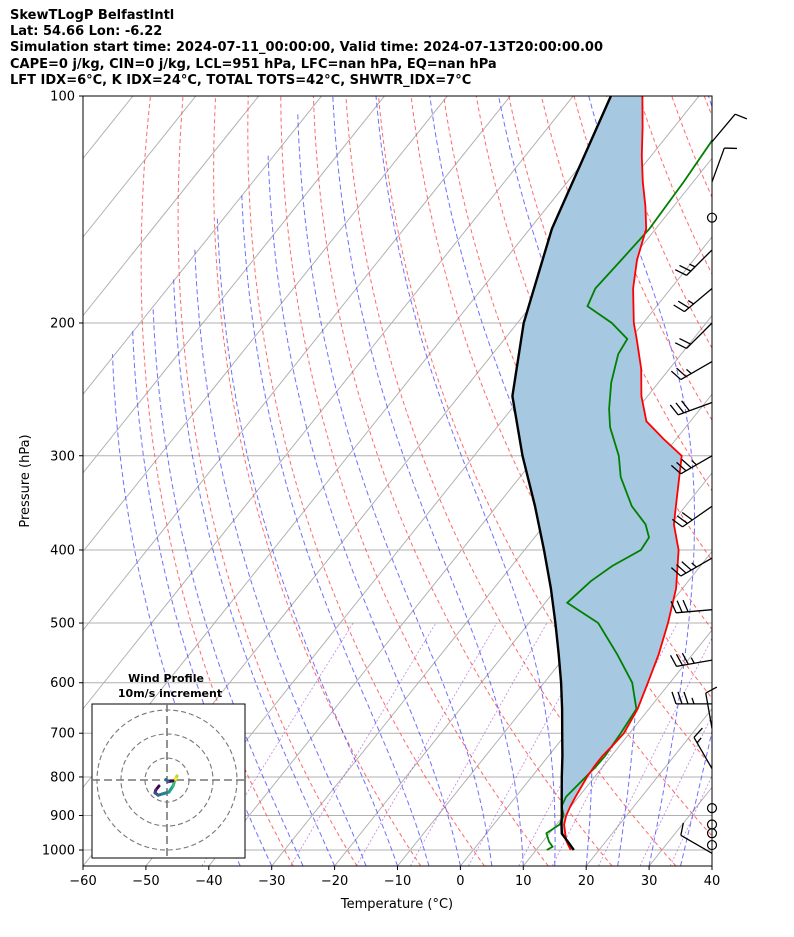 This screenshot has height=937, width=794. What do you see at coordinates (62, 550) in the screenshot?
I see `y-tick-label: 400` at bounding box center [62, 550].